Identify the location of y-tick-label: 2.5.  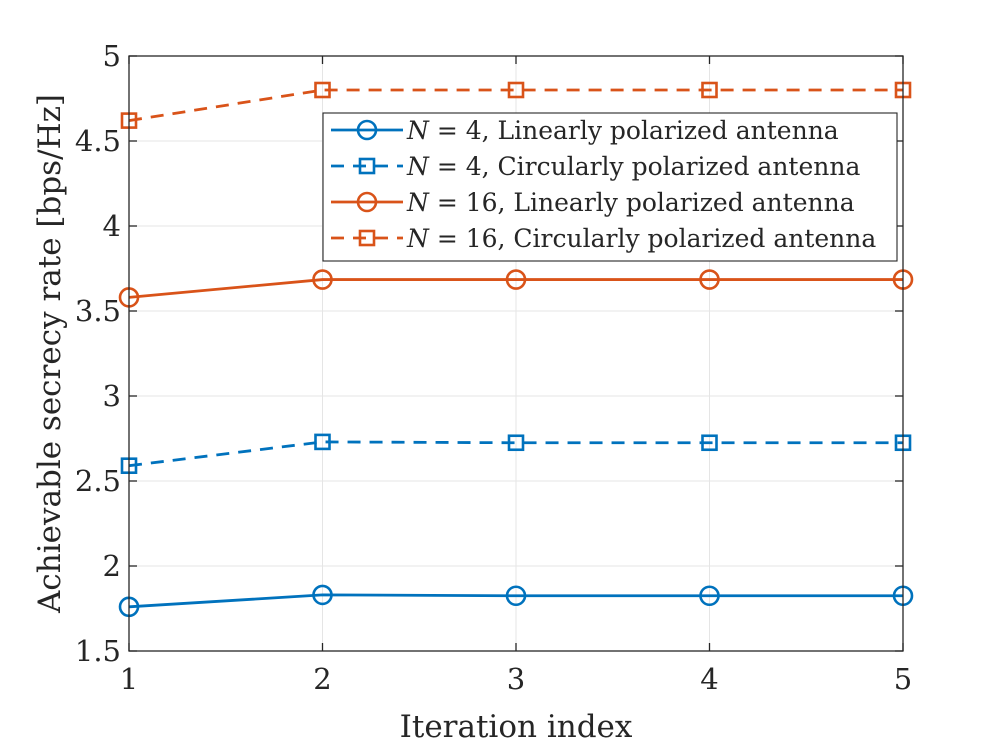
(98, 481).